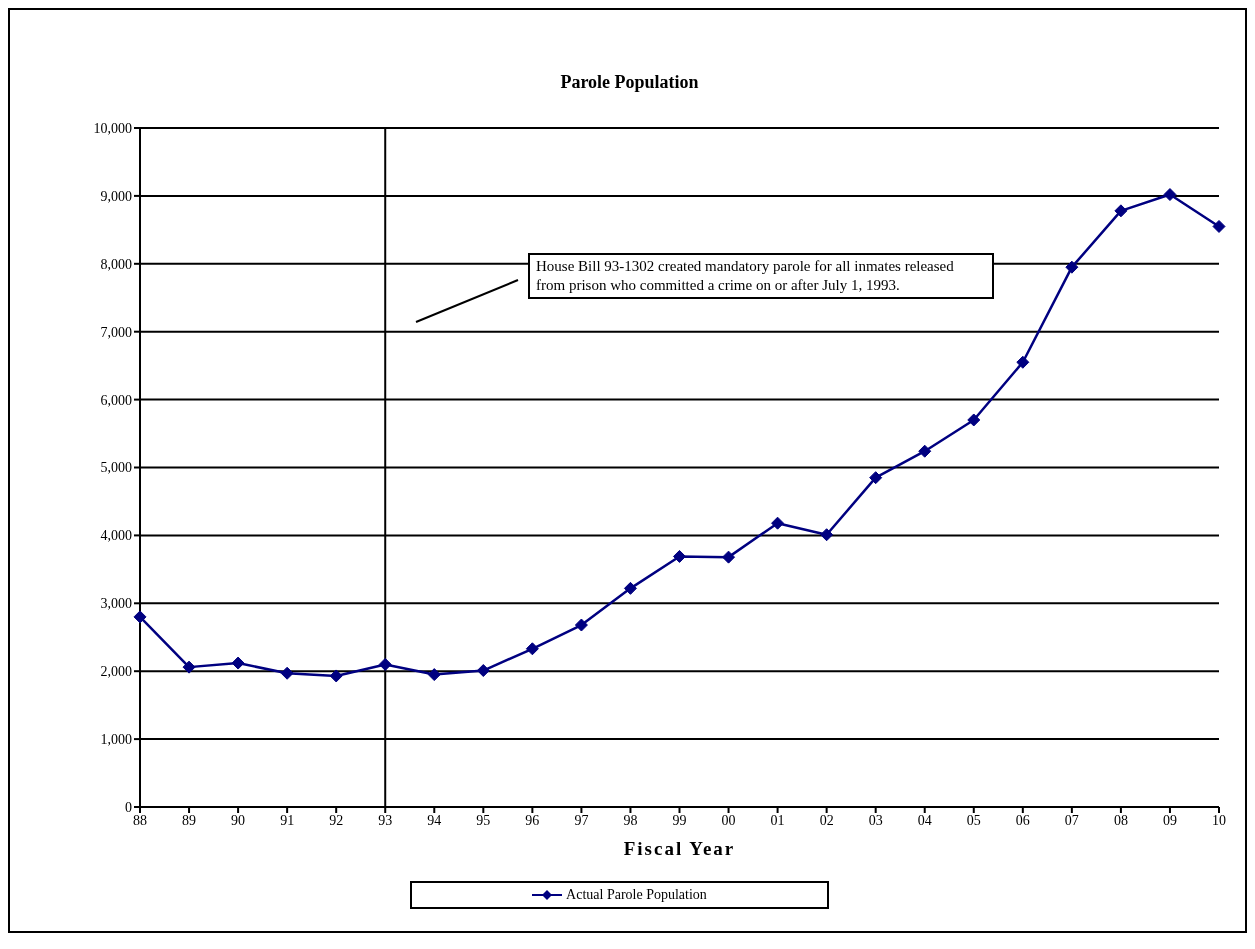 Image resolution: width=1255 pixels, height=949 pixels. What do you see at coordinates (483, 820) in the screenshot?
I see `x-tick-label: 95` at bounding box center [483, 820].